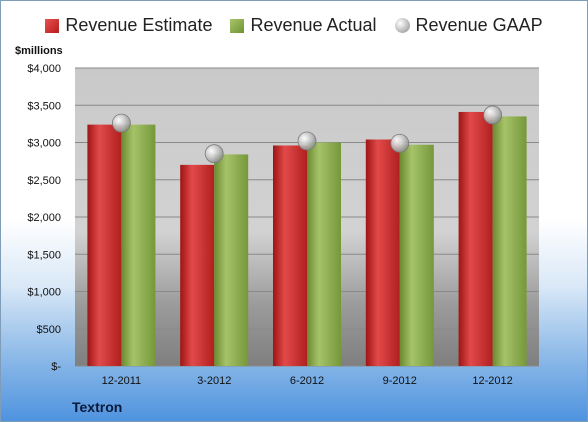  I want to click on y-tick-label: $-, so click(56, 367).